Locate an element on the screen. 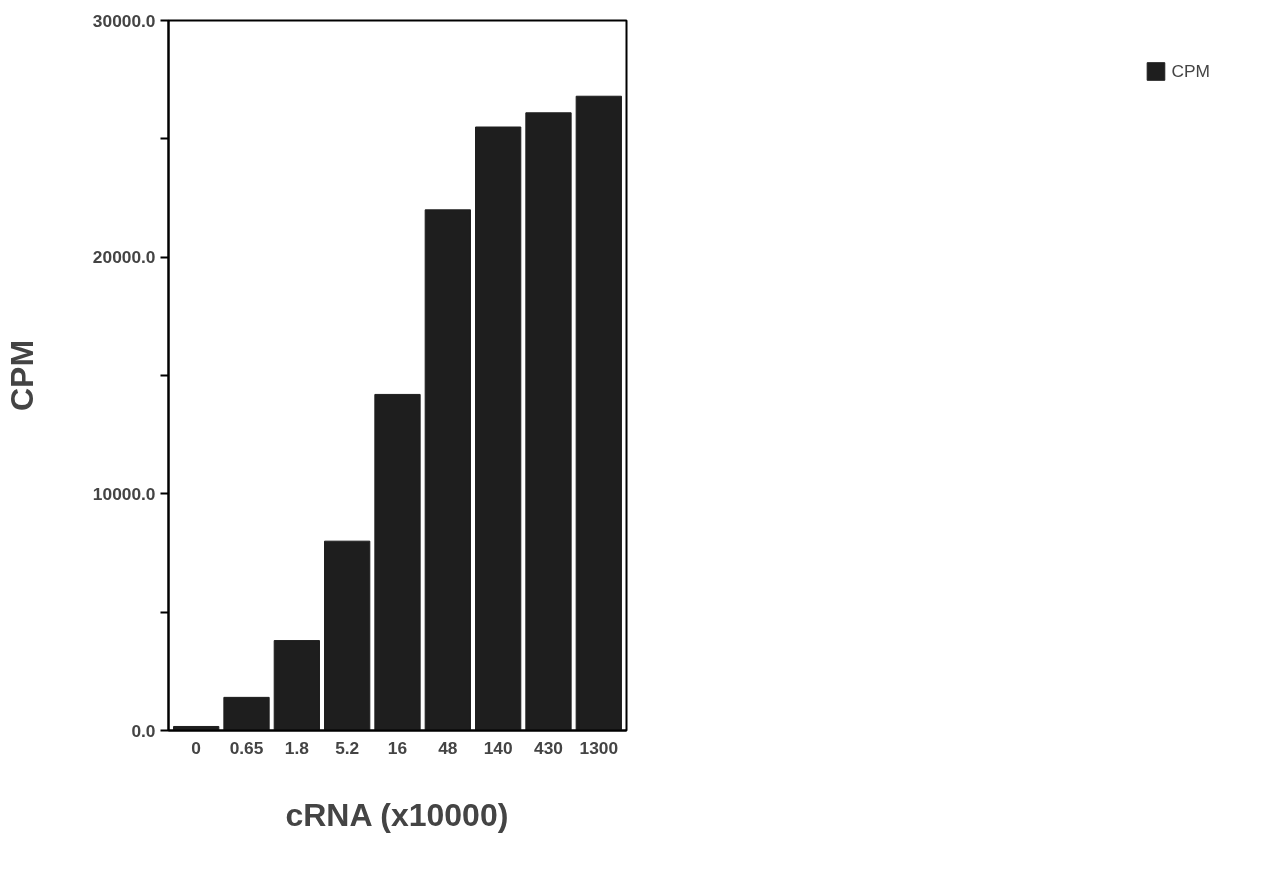  x-tick-label: 1300 is located at coordinates (599, 747).